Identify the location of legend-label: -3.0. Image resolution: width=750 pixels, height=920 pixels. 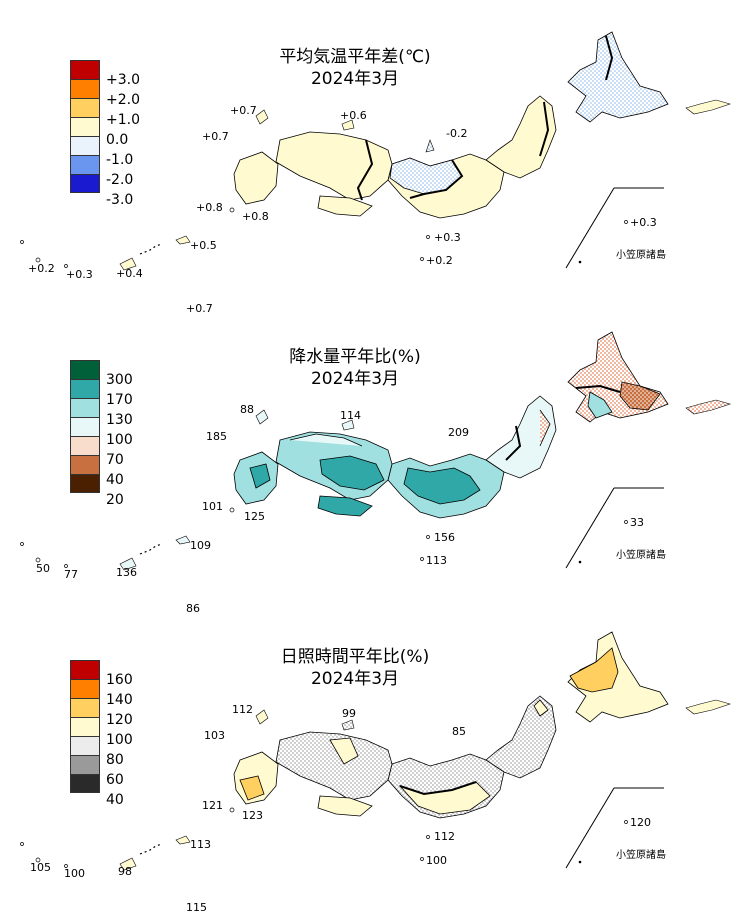
(120, 200).